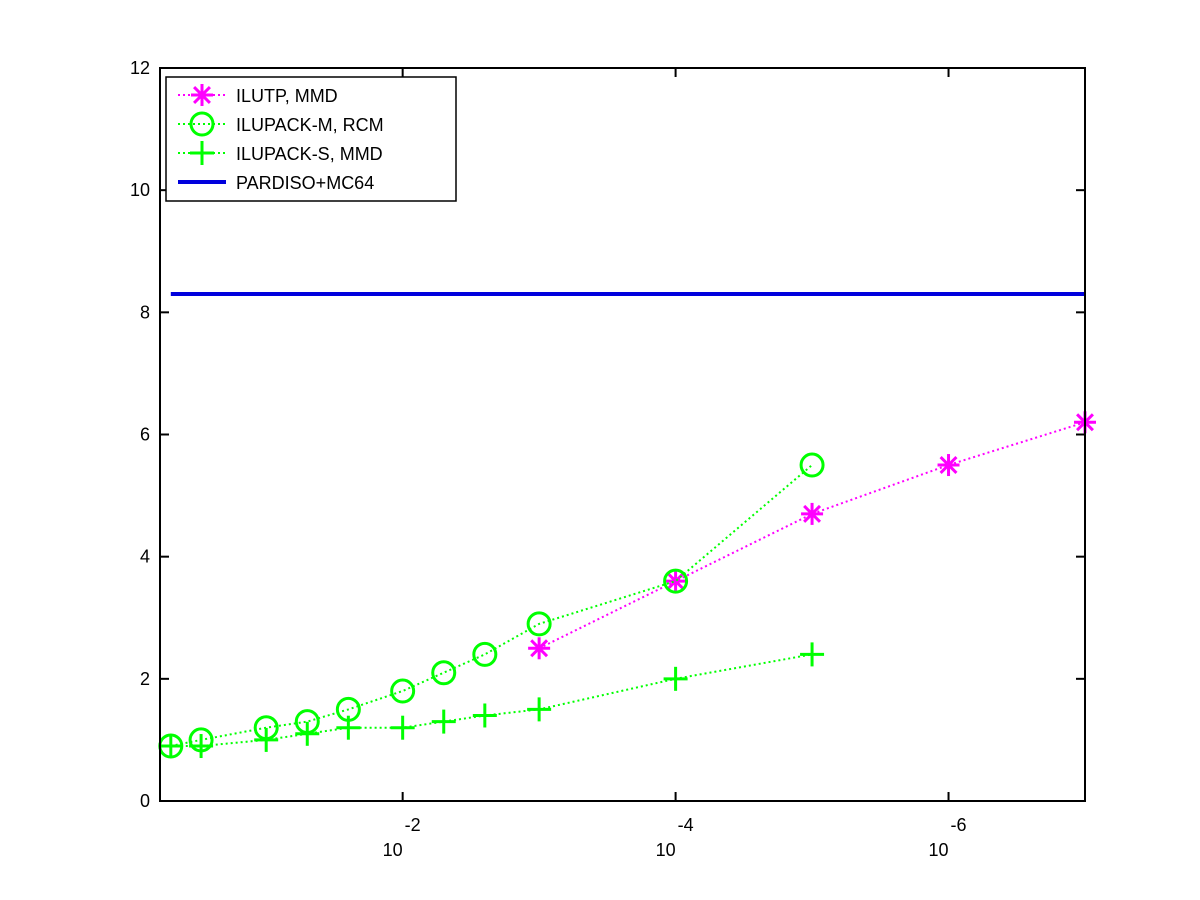 The image size is (1200, 900). Describe the element at coordinates (145, 435) in the screenshot. I see `y-tick-label: 6` at that location.